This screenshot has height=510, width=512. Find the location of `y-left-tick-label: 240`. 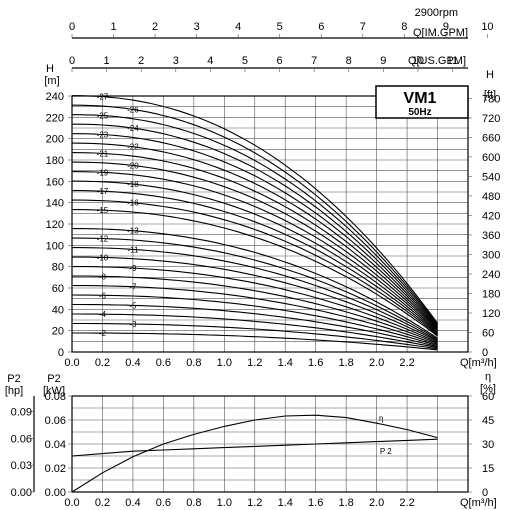

y-left-tick-label: 240 is located at coordinates (55, 97).